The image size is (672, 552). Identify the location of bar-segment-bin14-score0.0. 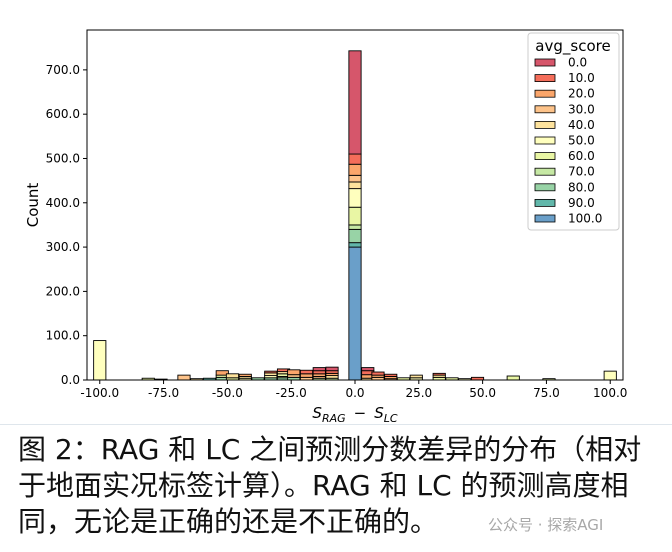
(319, 369).